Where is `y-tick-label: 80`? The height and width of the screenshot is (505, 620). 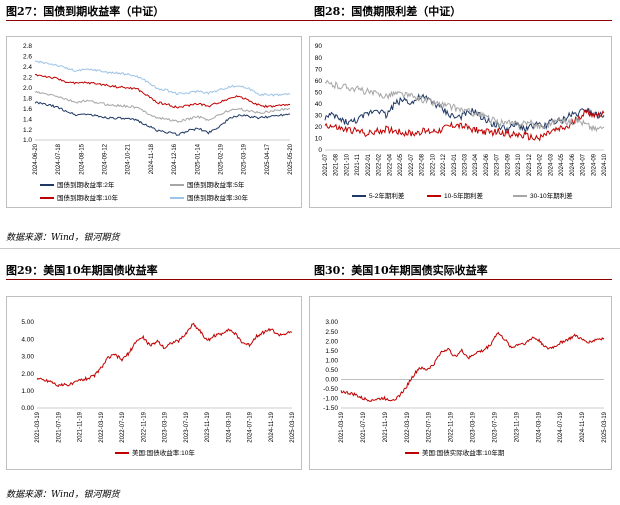
y-tick-label: 80 is located at coordinates (319, 58).